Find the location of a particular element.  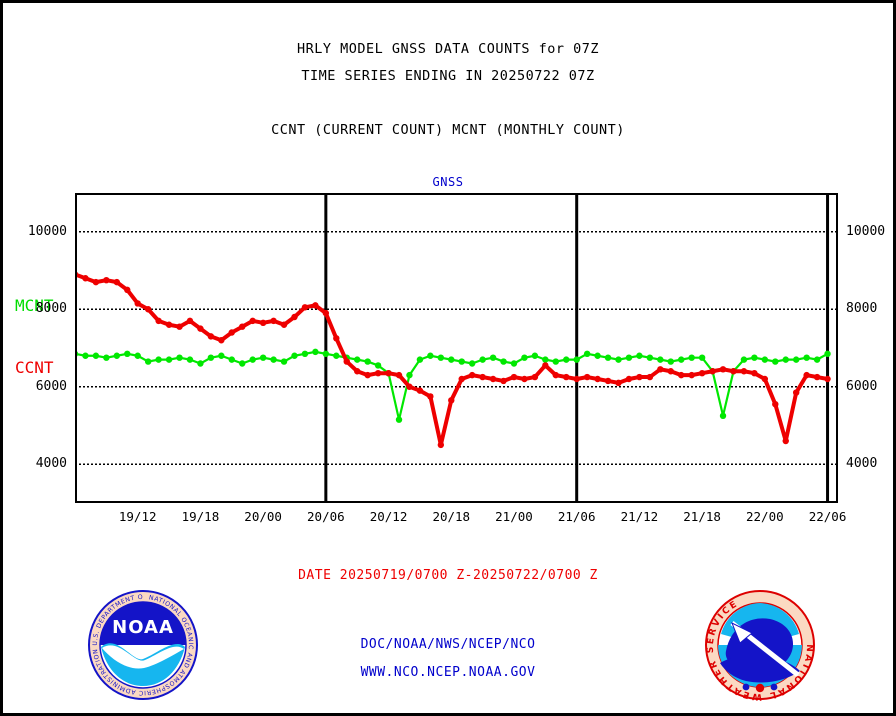

x-tick-20-18: 20/18 is located at coordinates (451, 516).